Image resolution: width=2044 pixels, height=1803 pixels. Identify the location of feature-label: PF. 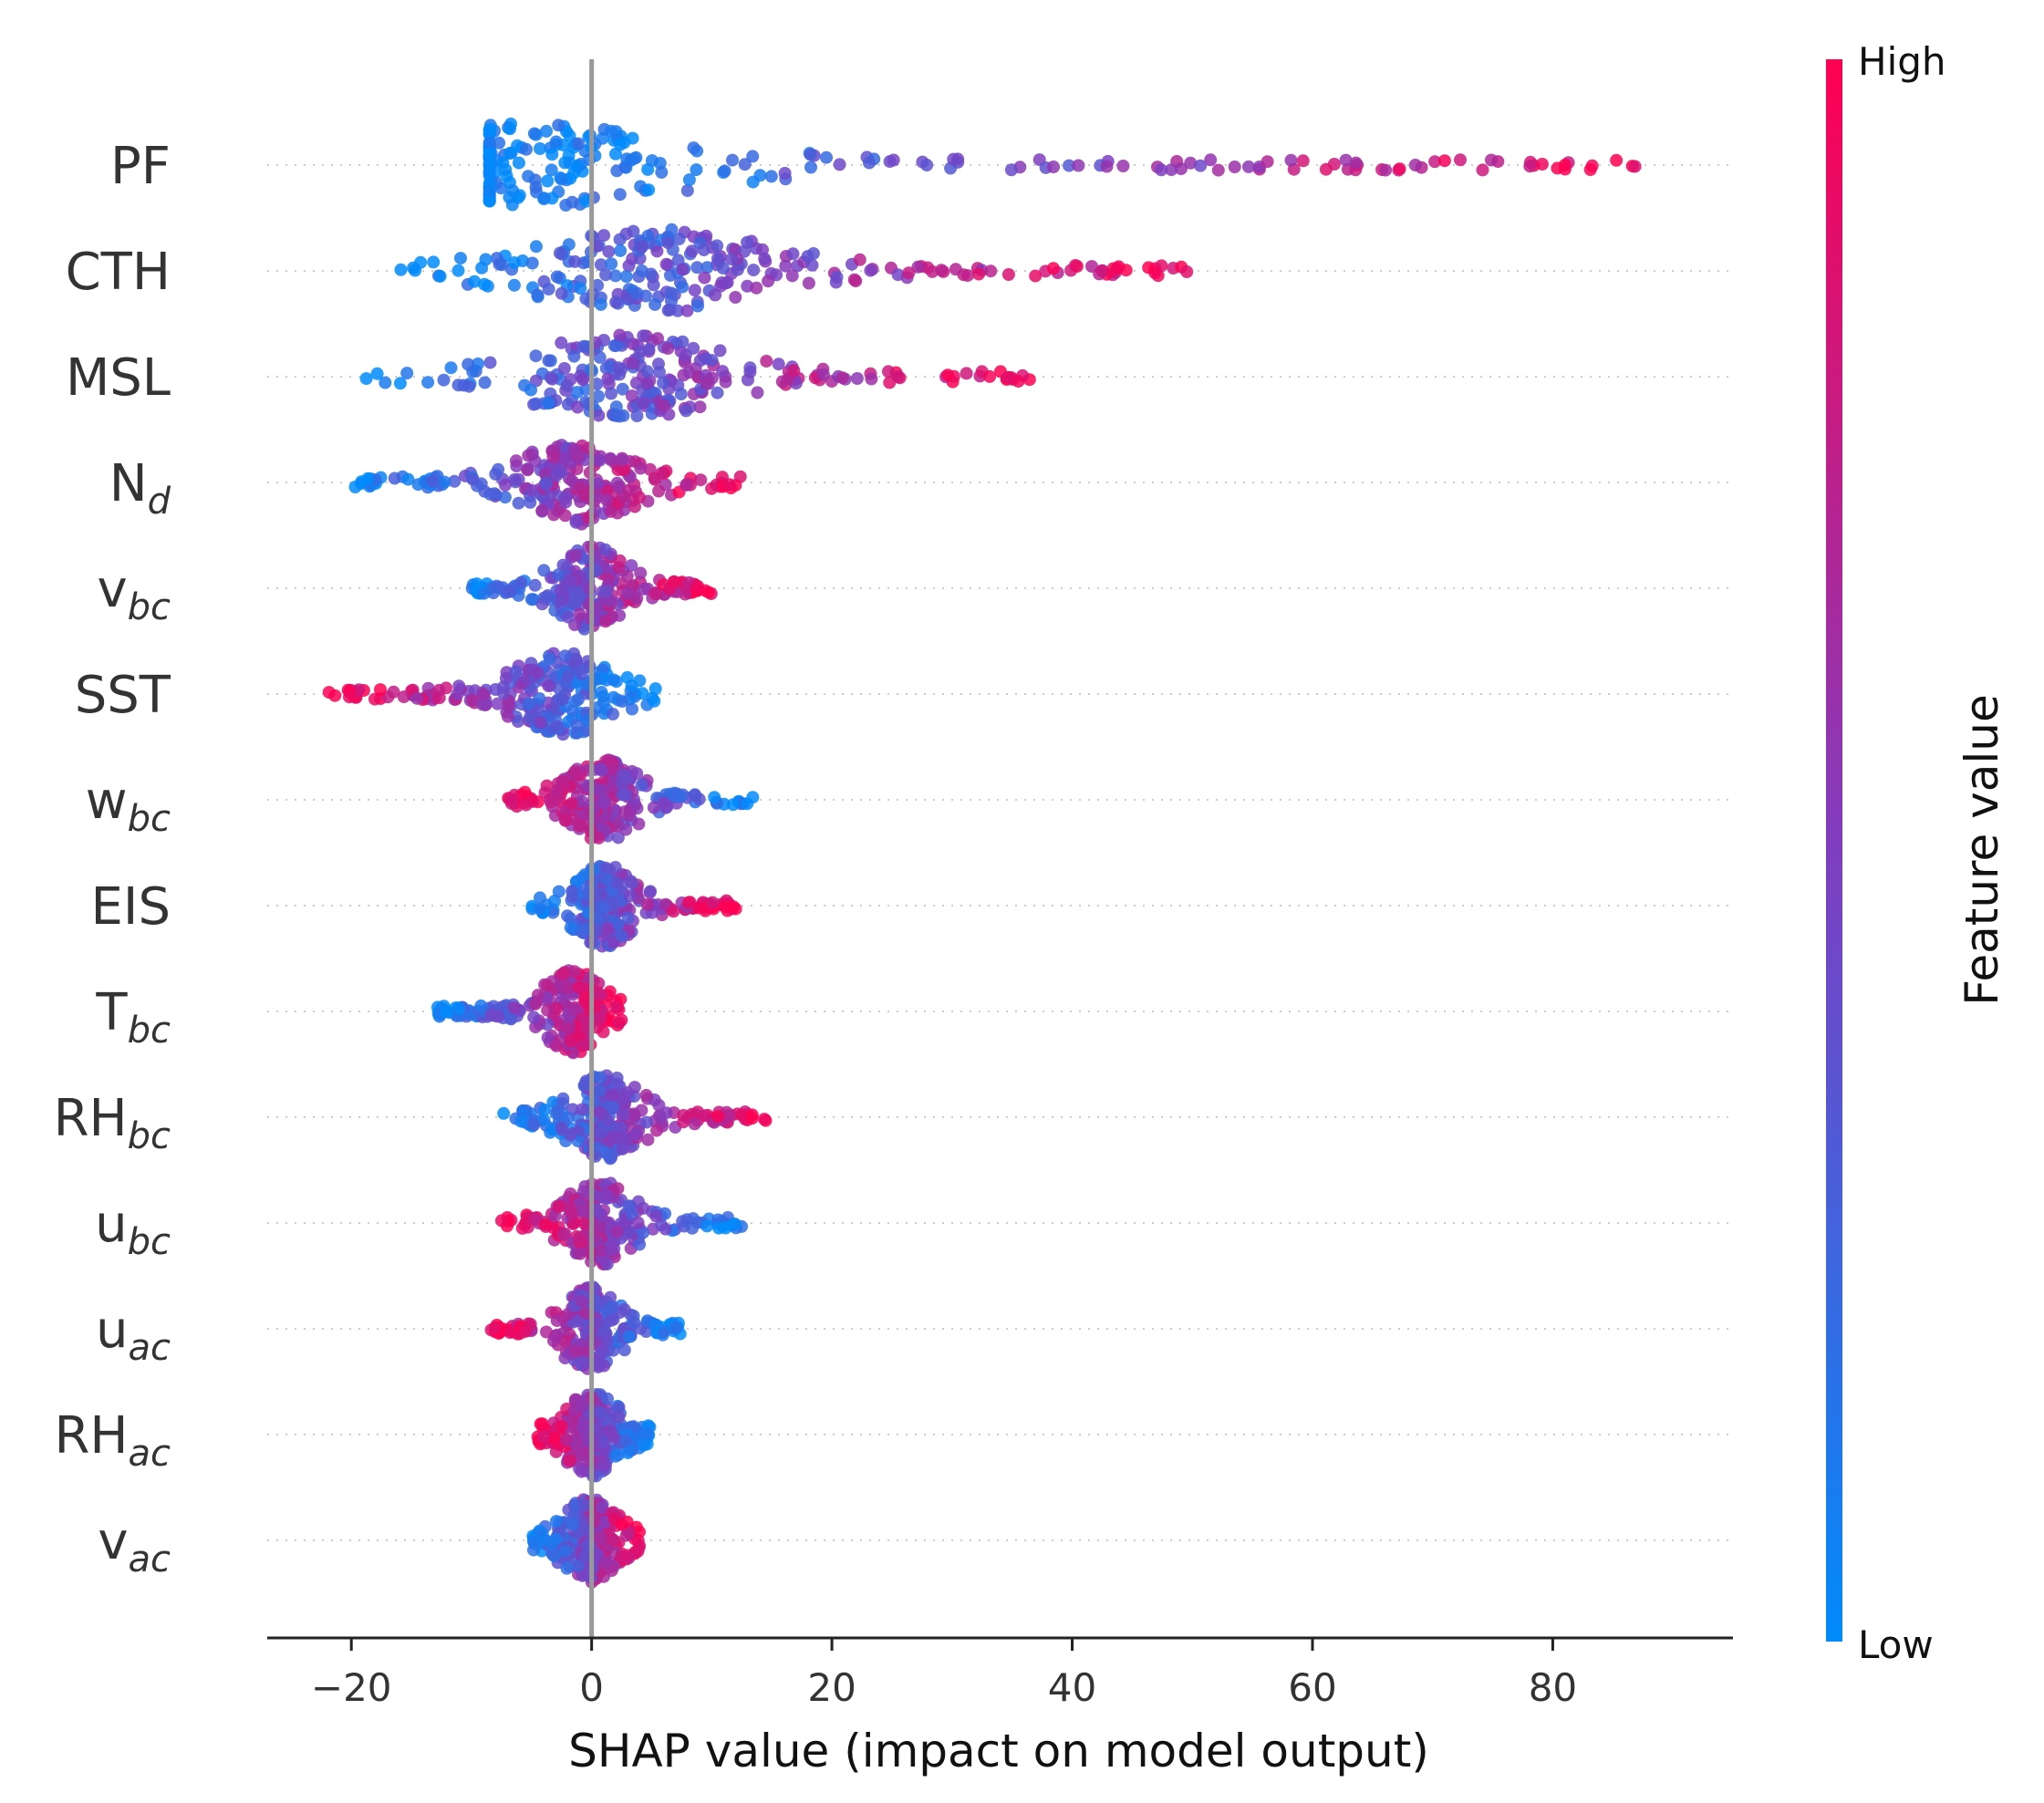
(140, 166).